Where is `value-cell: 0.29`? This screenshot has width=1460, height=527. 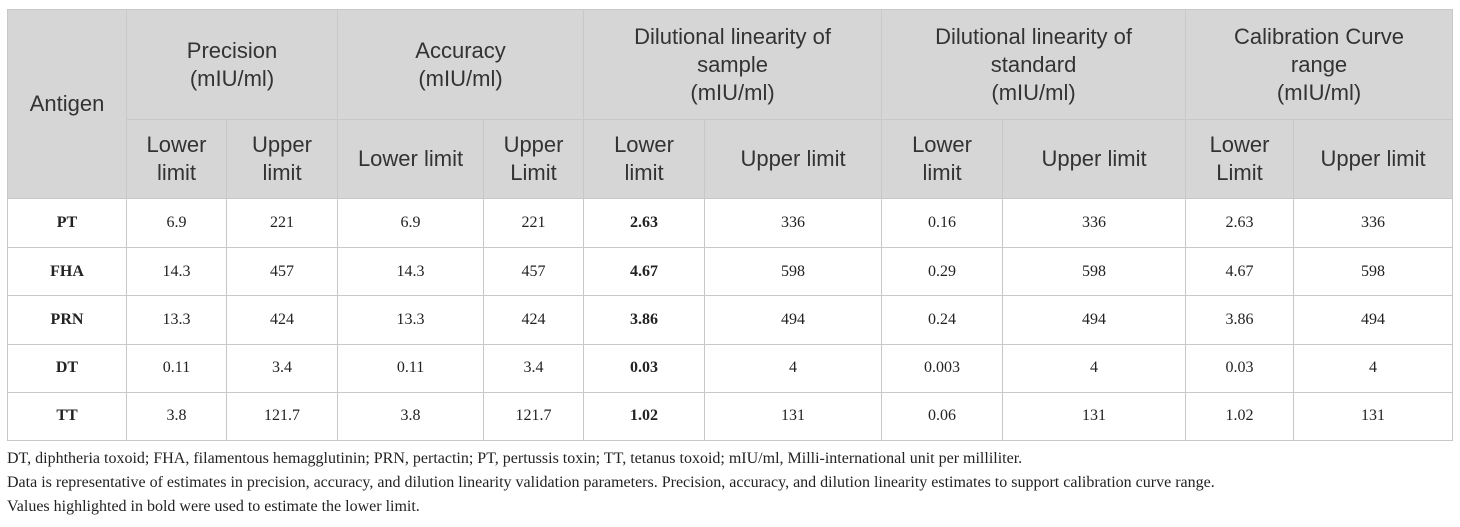 value-cell: 0.29 is located at coordinates (942, 272).